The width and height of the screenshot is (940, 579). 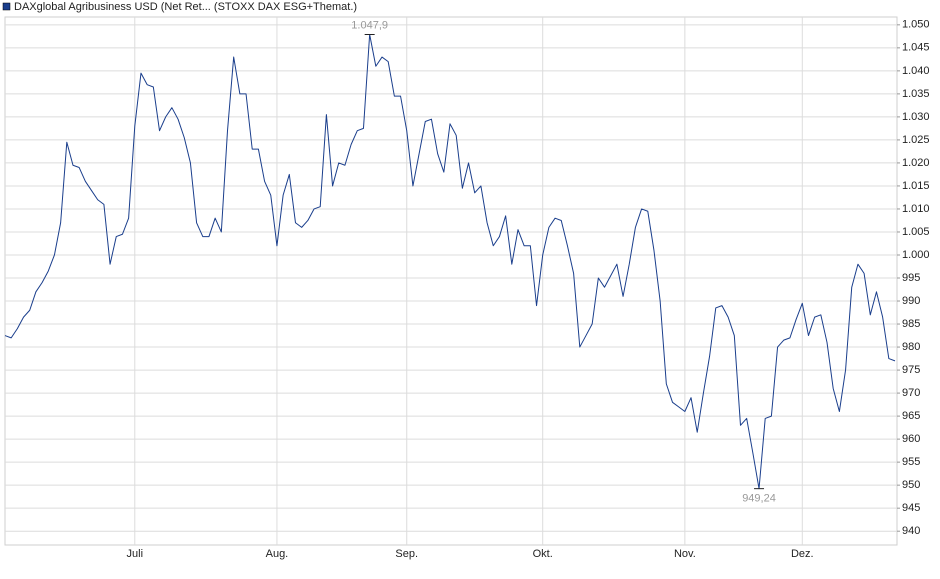 What do you see at coordinates (916, 94) in the screenshot?
I see `y-tick-label: 1.035` at bounding box center [916, 94].